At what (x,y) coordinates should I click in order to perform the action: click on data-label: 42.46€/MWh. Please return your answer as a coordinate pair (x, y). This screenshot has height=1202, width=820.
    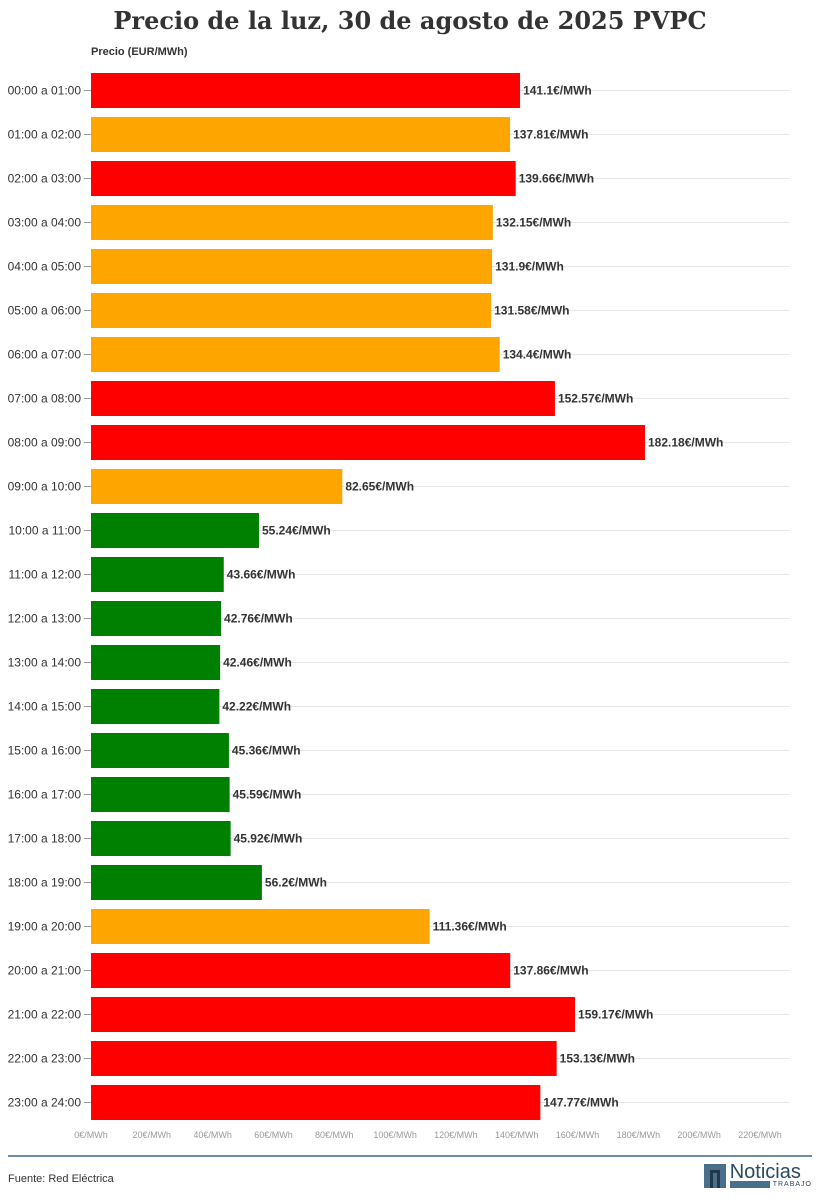
    Looking at the image, I should click on (257, 663).